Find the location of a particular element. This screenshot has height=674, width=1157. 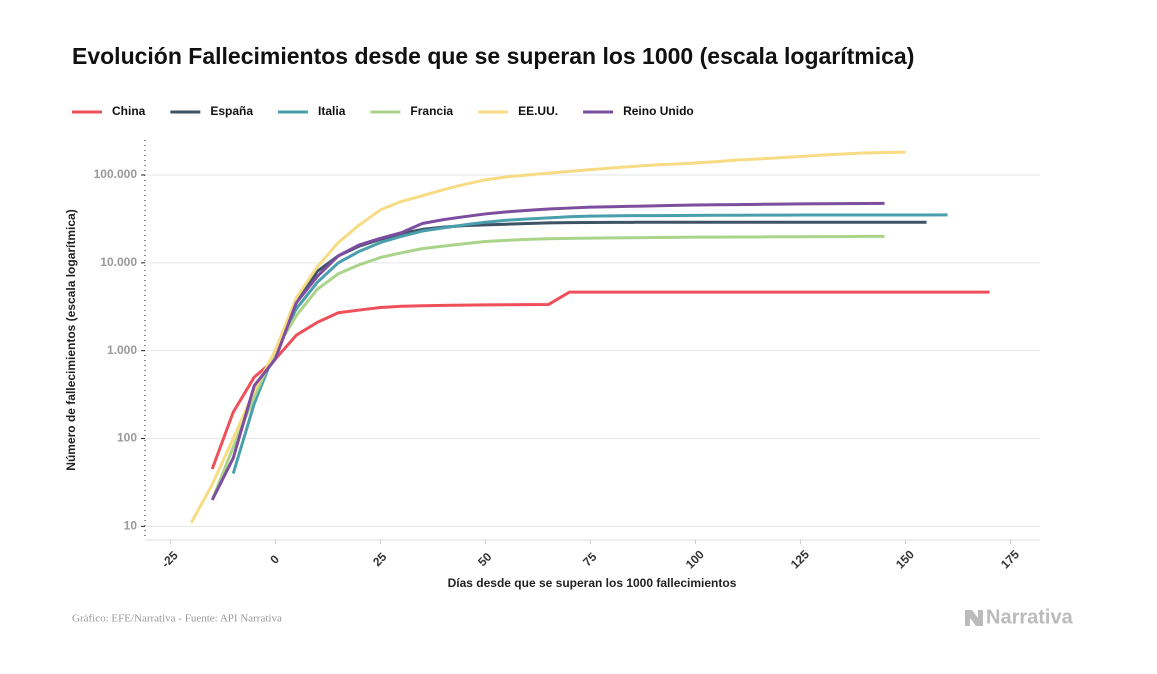

x-tick-label: 100 is located at coordinates (695, 559).